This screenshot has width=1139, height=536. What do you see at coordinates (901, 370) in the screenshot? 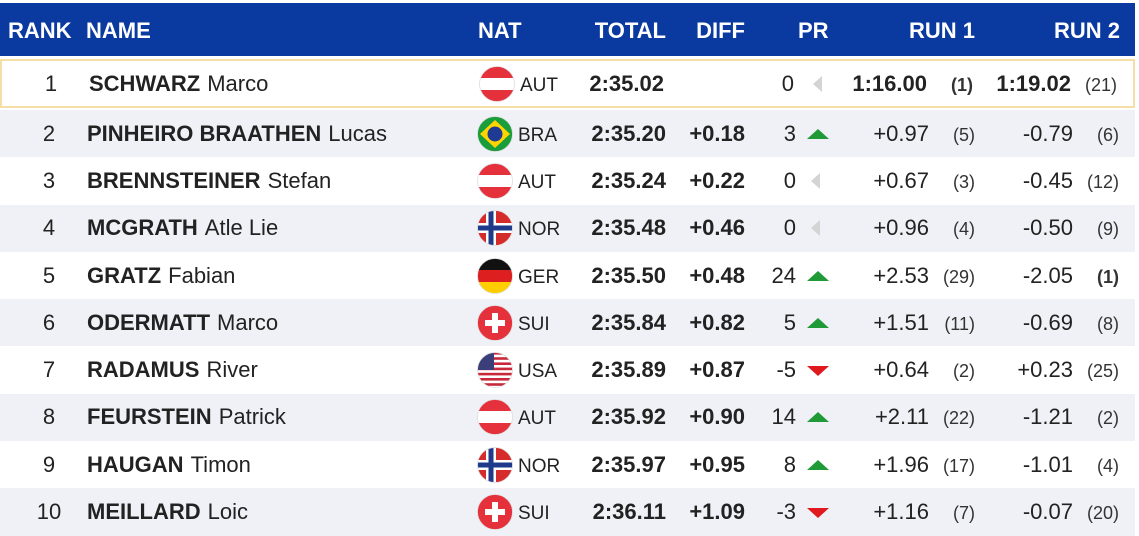
I see `run1-time: +0.64` at bounding box center [901, 370].